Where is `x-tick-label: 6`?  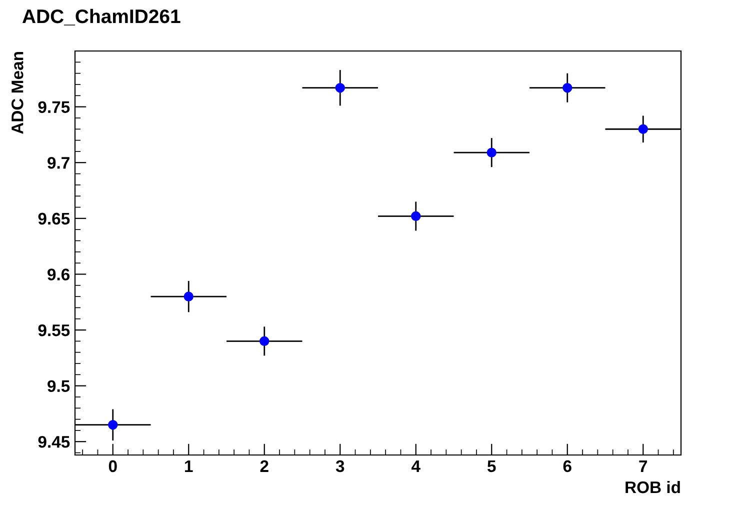 x-tick-label: 6 is located at coordinates (567, 466).